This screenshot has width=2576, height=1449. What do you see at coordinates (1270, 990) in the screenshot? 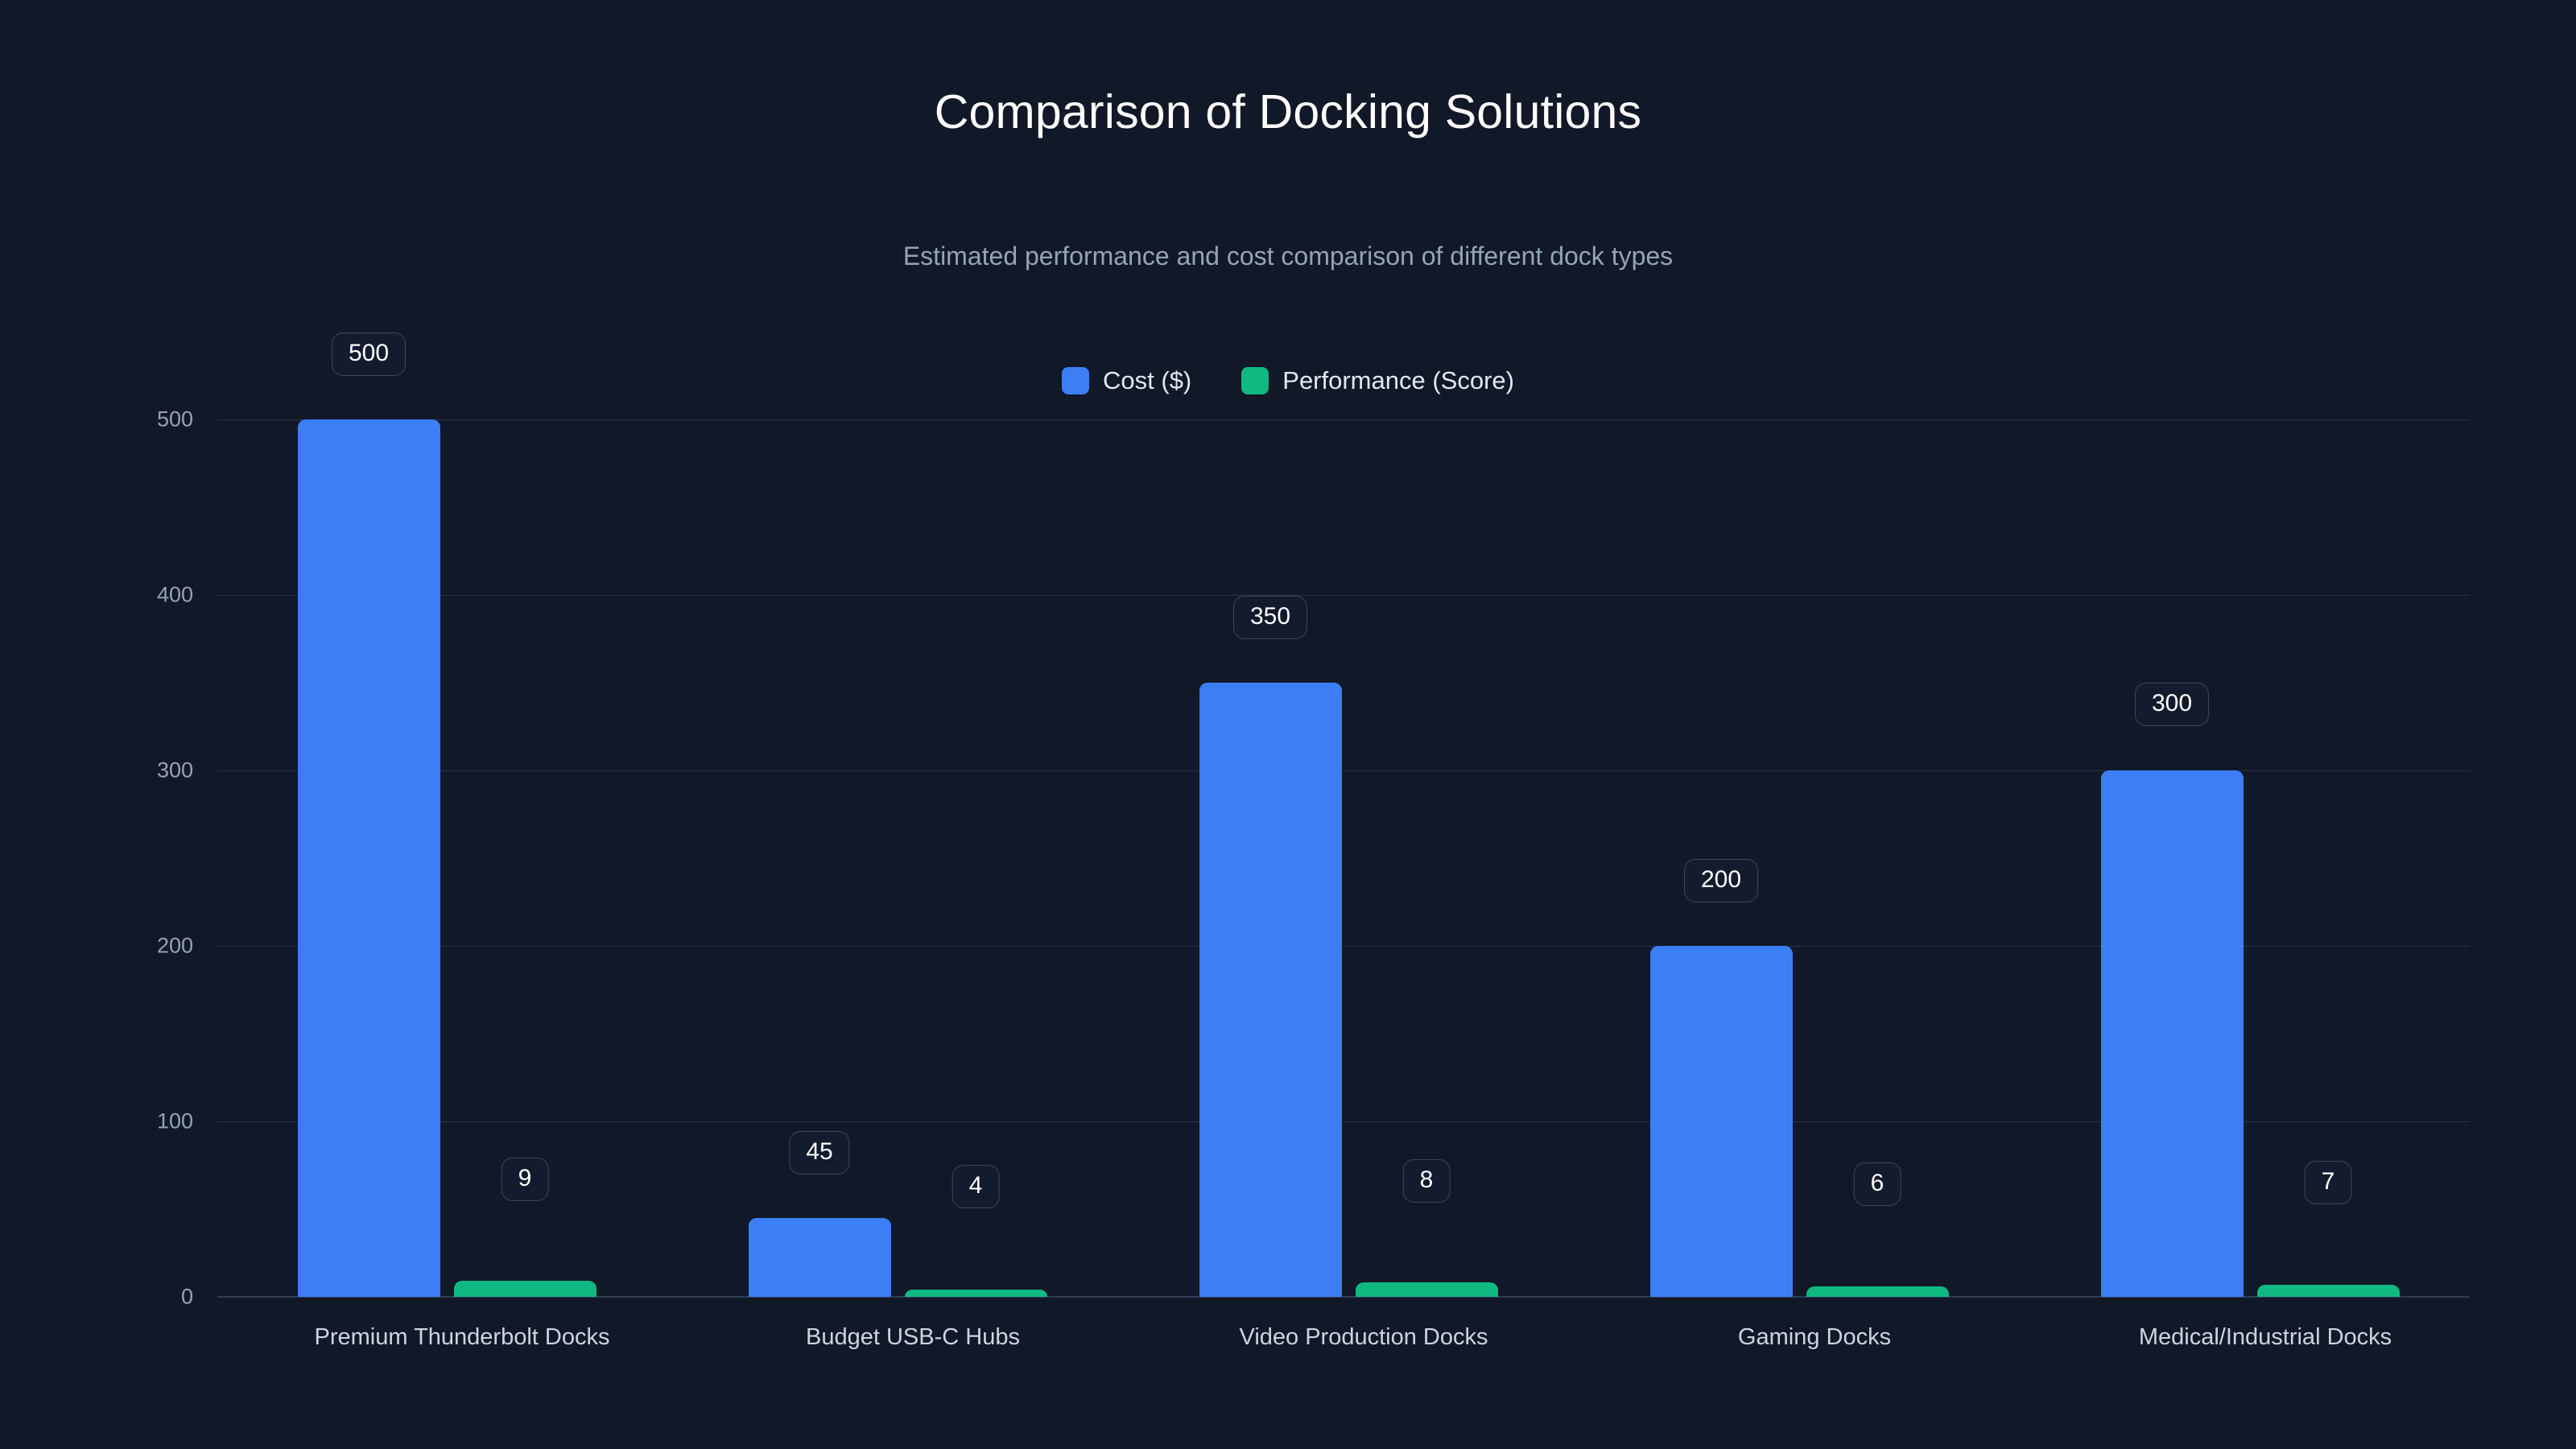
I see `bar-cost-video-production-docks` at bounding box center [1270, 990].